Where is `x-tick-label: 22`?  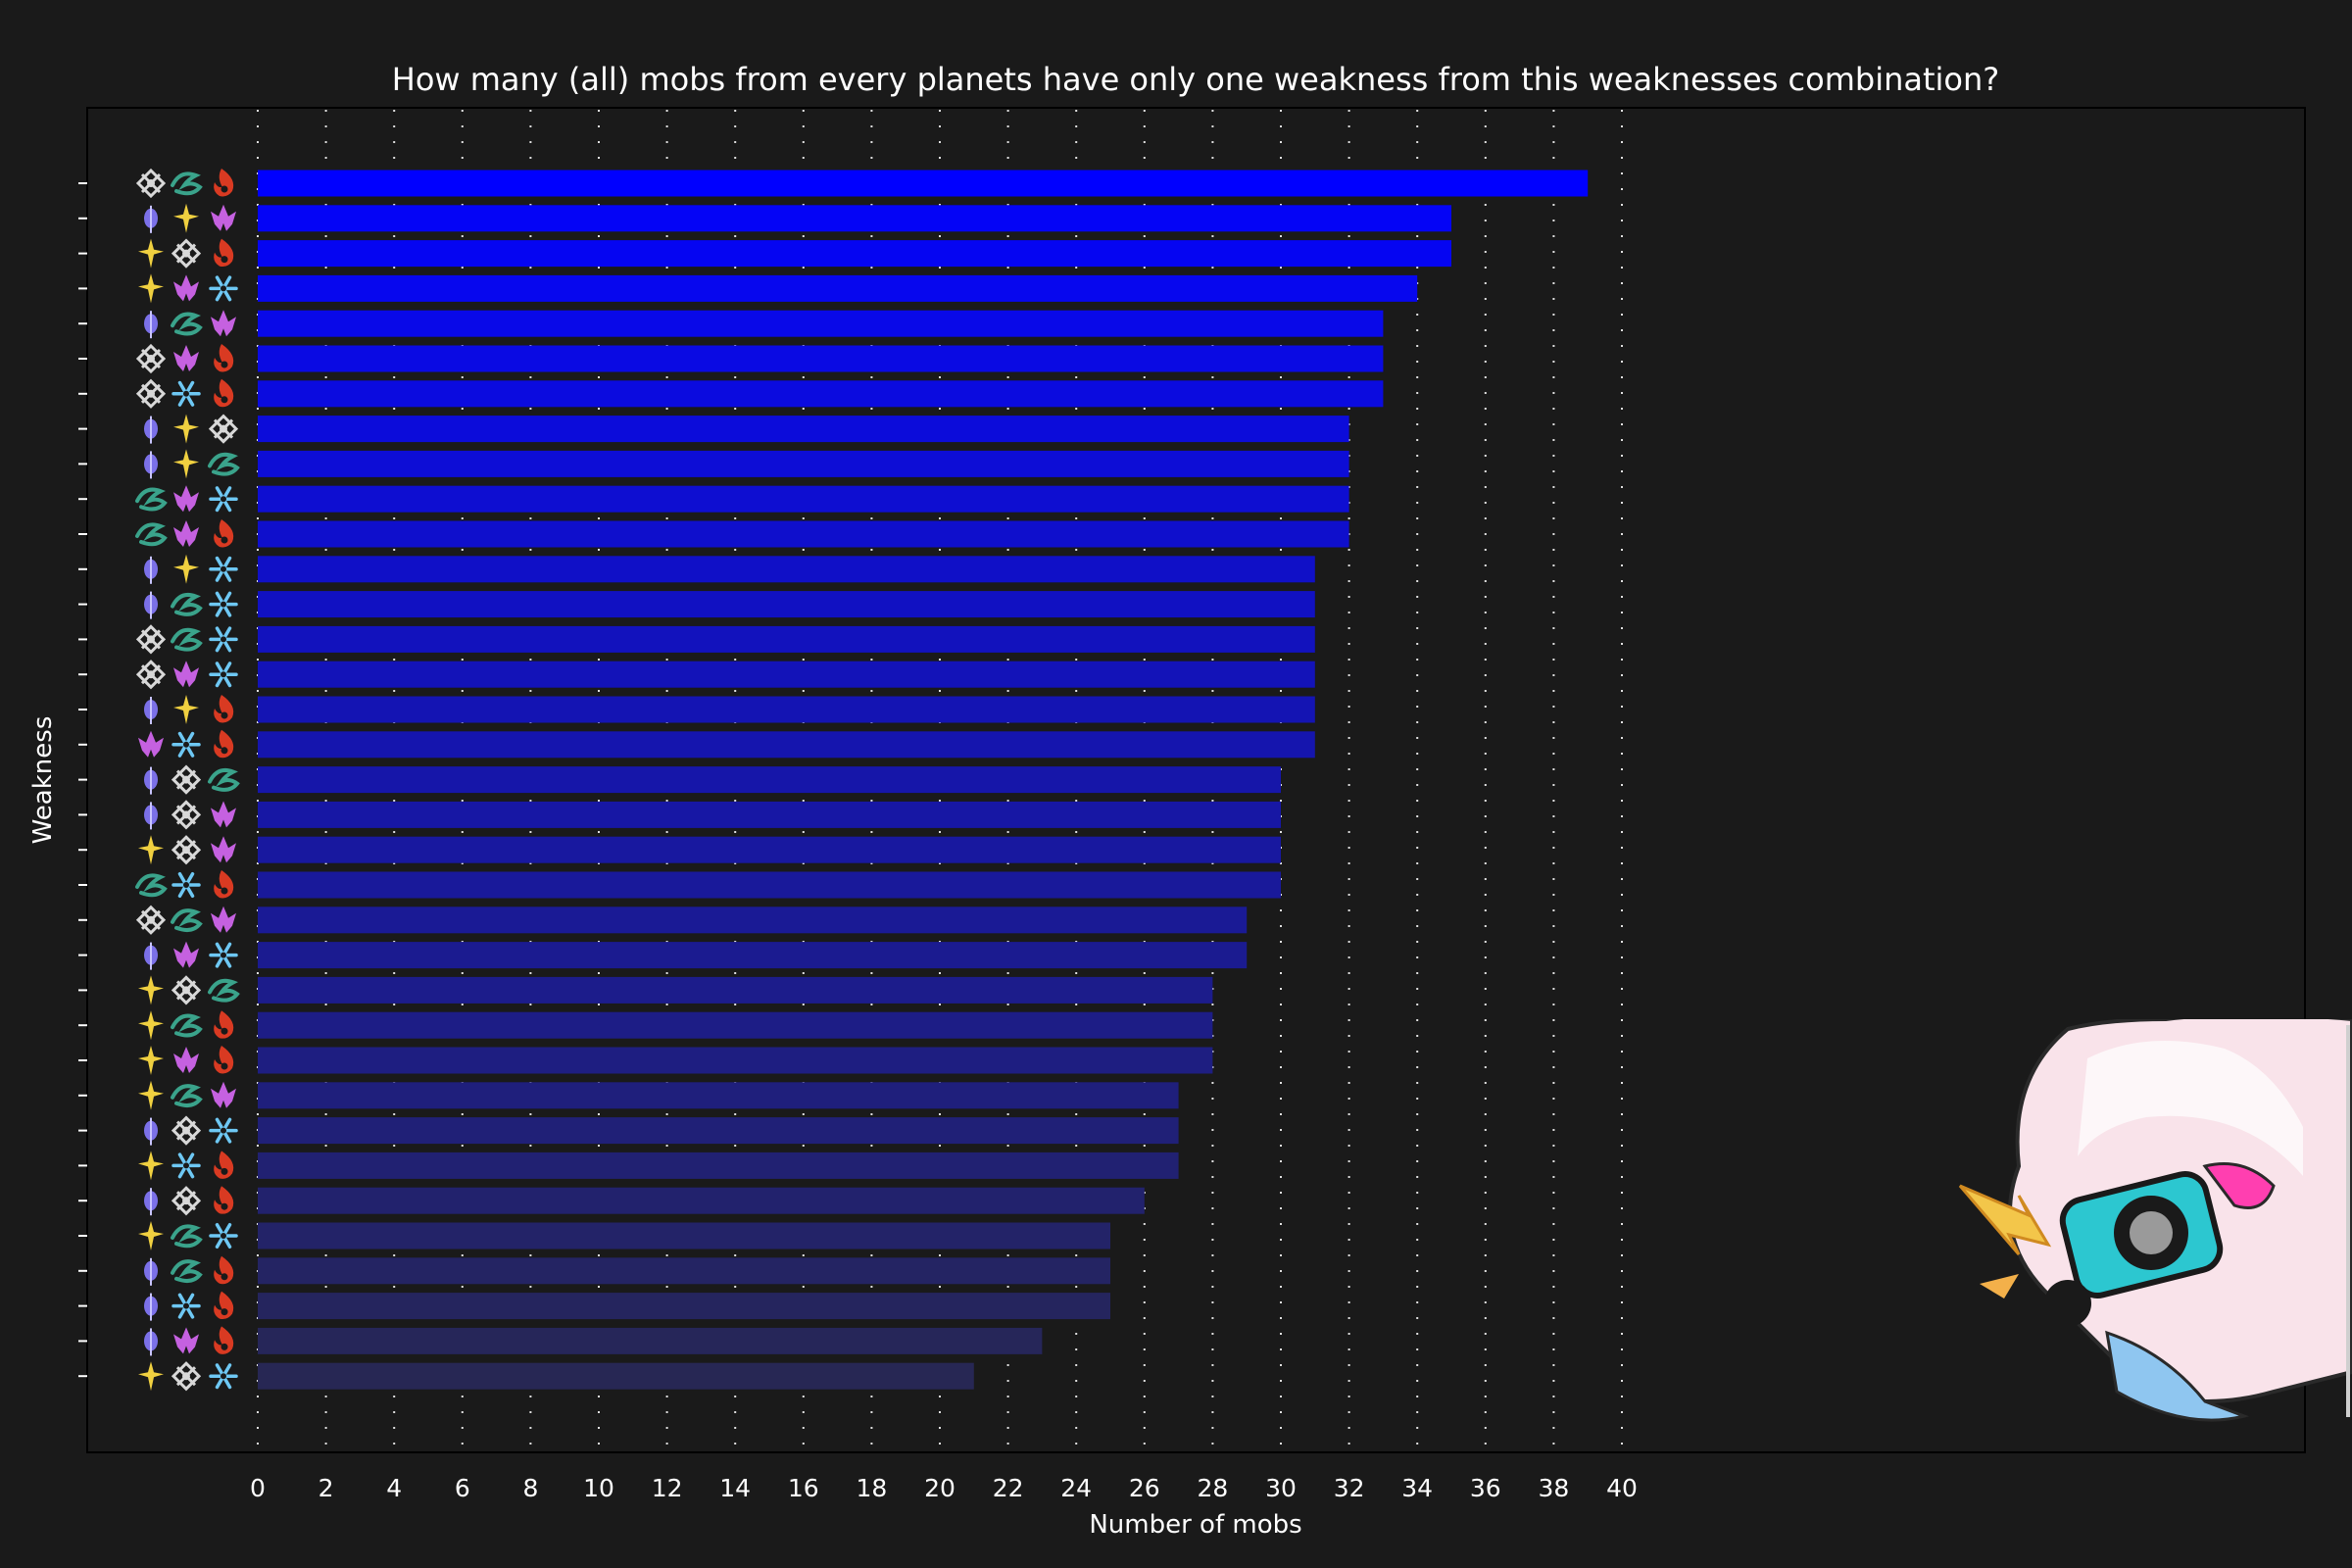
x-tick-label: 22 is located at coordinates (1008, 1488).